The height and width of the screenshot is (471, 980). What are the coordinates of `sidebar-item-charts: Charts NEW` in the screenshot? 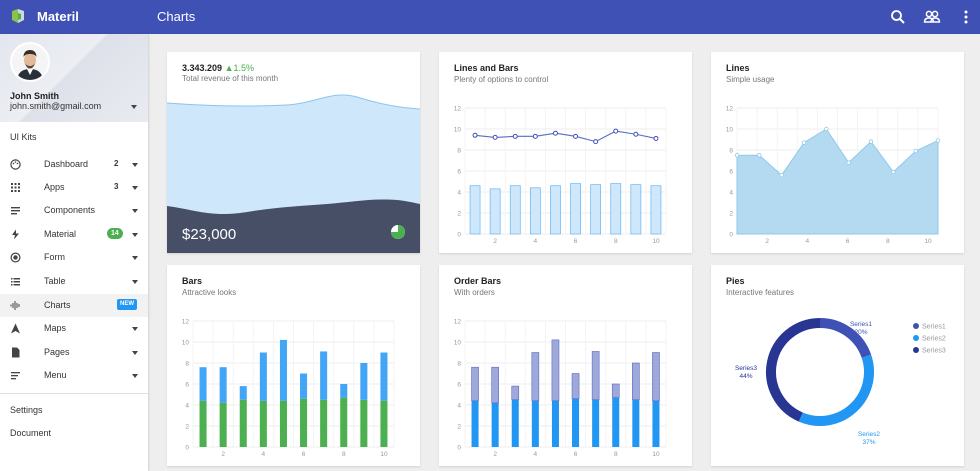 It's located at (74, 305).